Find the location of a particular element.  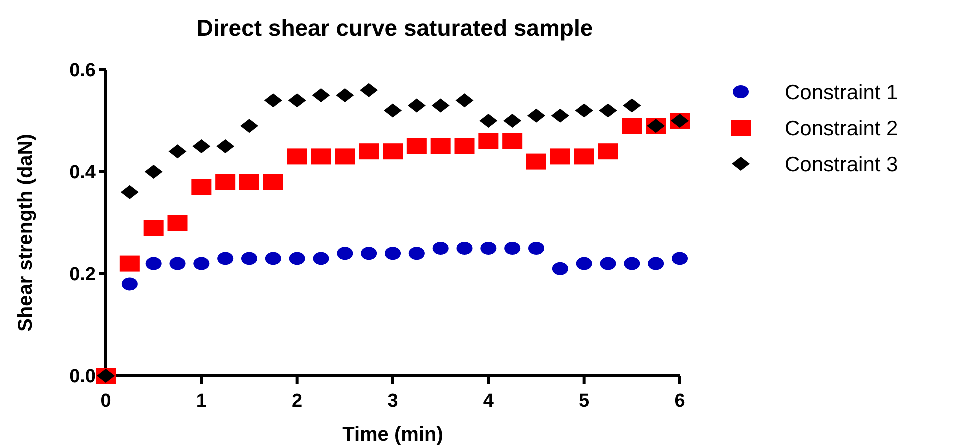

x-tick-label: 2 is located at coordinates (297, 401).